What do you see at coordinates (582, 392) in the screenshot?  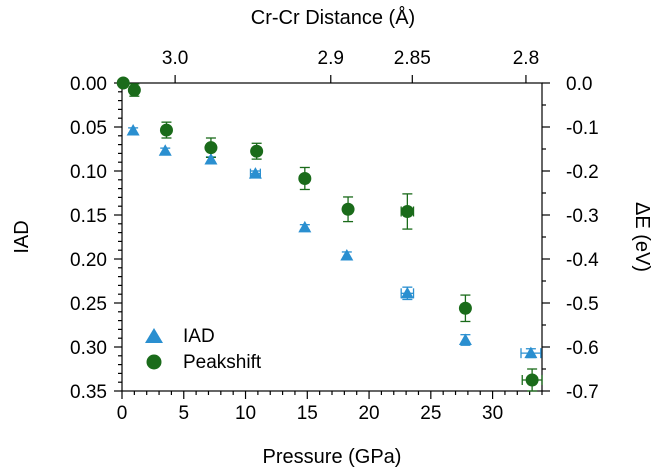 I see `y2-tick-label: -0.7` at bounding box center [582, 392].